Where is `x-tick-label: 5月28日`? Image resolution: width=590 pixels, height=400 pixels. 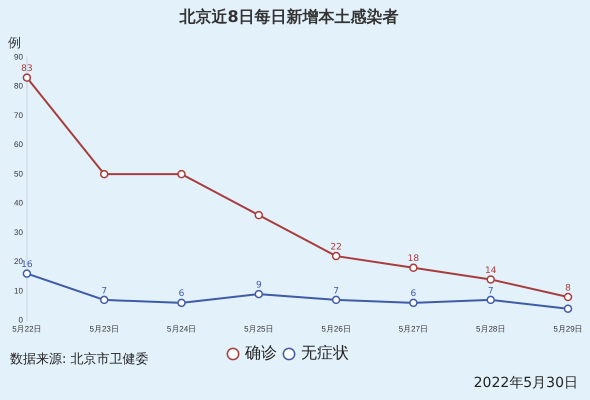
x-tick-label: 5月28日 is located at coordinates (491, 329).